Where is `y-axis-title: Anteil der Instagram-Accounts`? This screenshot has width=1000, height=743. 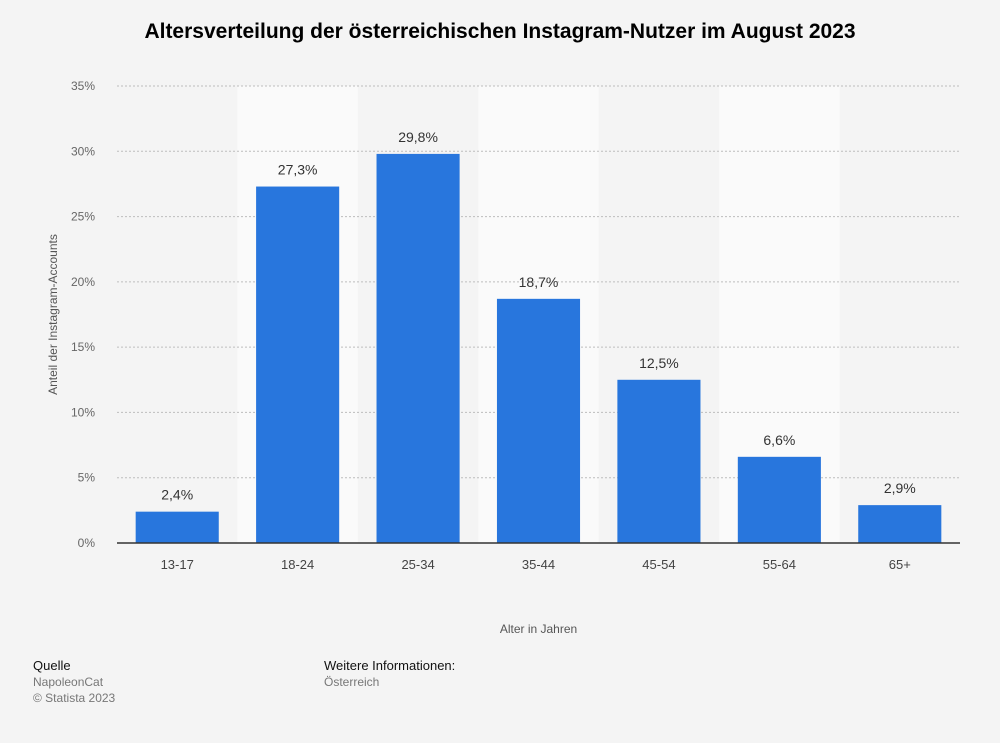 y-axis-title: Anteil der Instagram-Accounts is located at coordinates (53, 314).